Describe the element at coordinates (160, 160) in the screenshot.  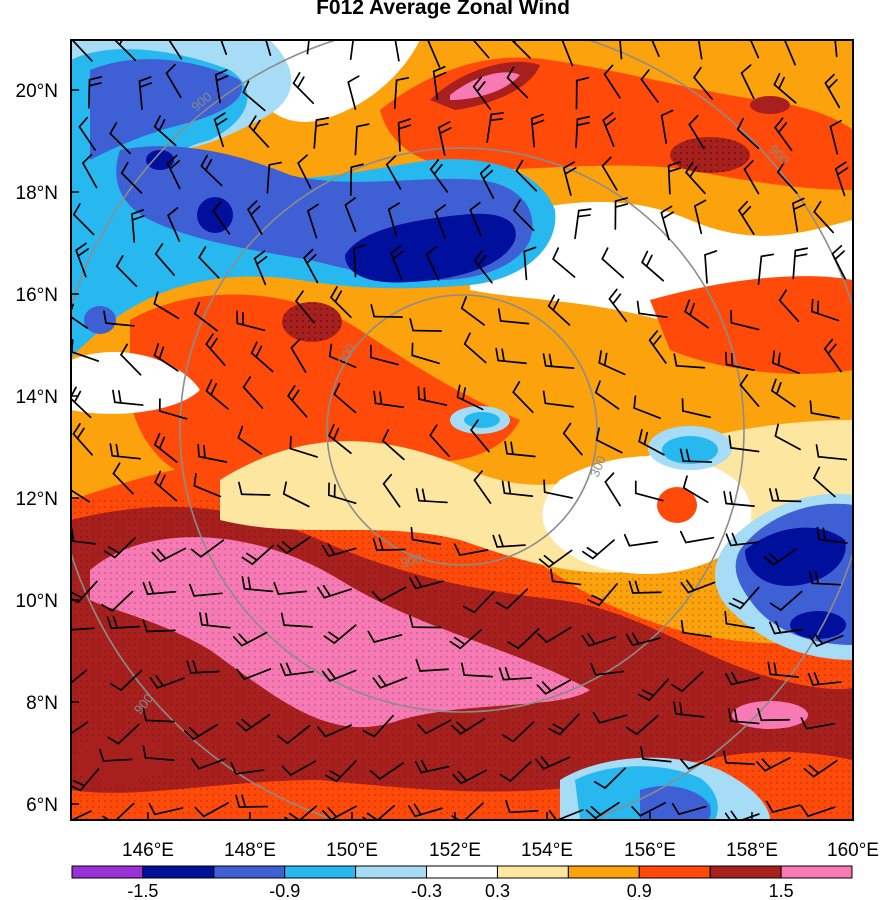
I see `field-negative-cell-nw2` at that location.